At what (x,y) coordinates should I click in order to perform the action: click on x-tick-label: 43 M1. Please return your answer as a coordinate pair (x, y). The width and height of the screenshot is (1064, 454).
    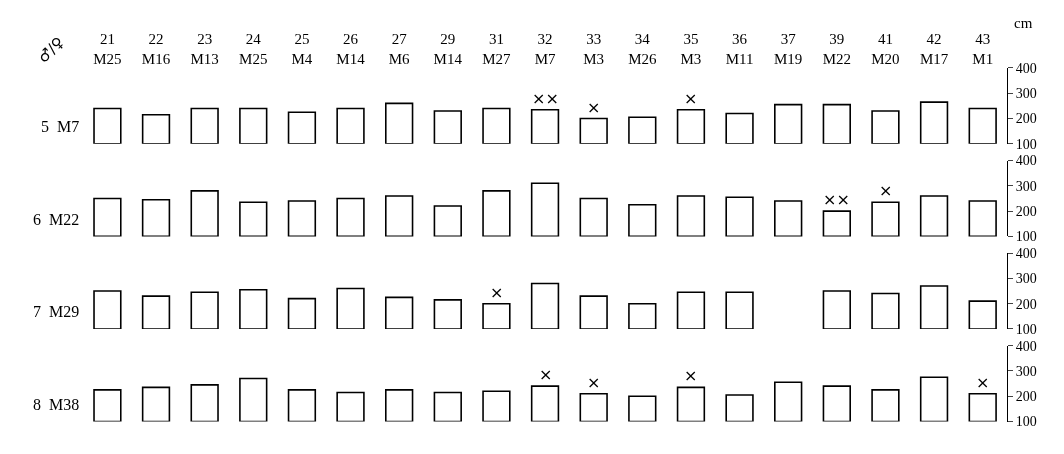
    Looking at the image, I should click on (983, 49).